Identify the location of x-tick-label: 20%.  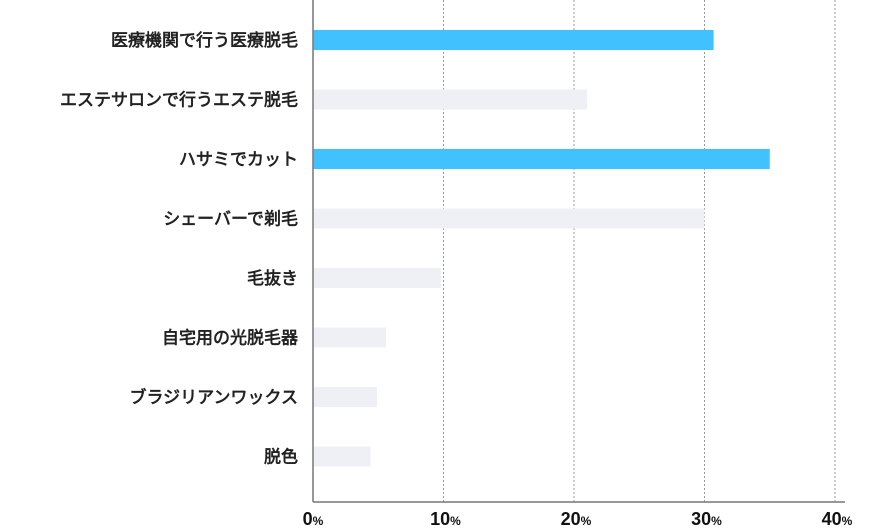
(576, 518).